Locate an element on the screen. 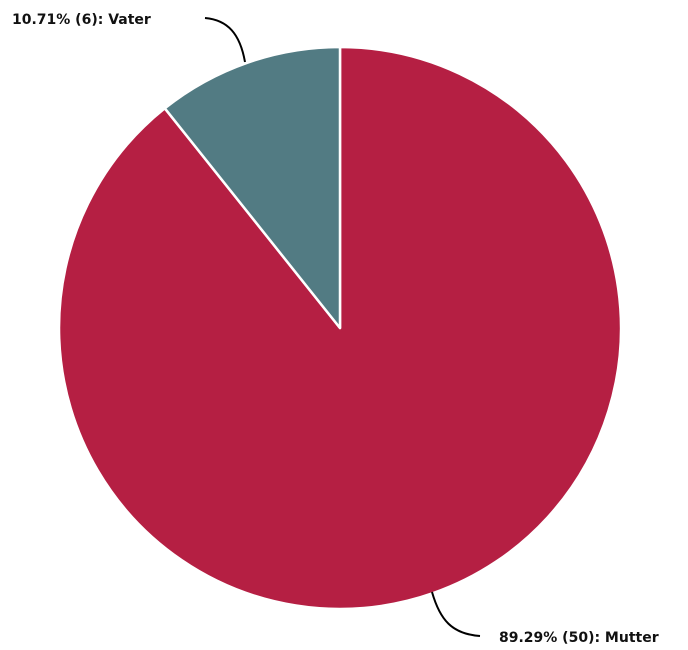 Image resolution: width=688 pixels, height=650 pixels. slice-label-vater: 10.71% (6): Vater is located at coordinates (81, 20).